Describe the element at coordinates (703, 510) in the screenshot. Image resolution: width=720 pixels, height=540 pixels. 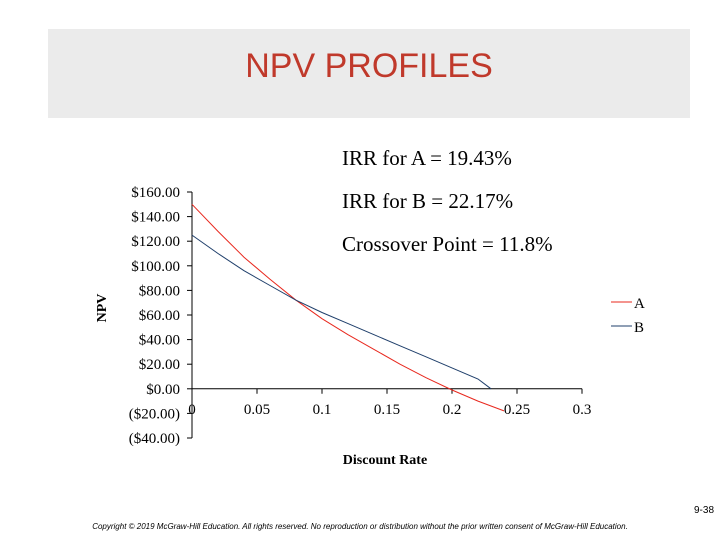
I see `slide-number: 9-38` at that location.